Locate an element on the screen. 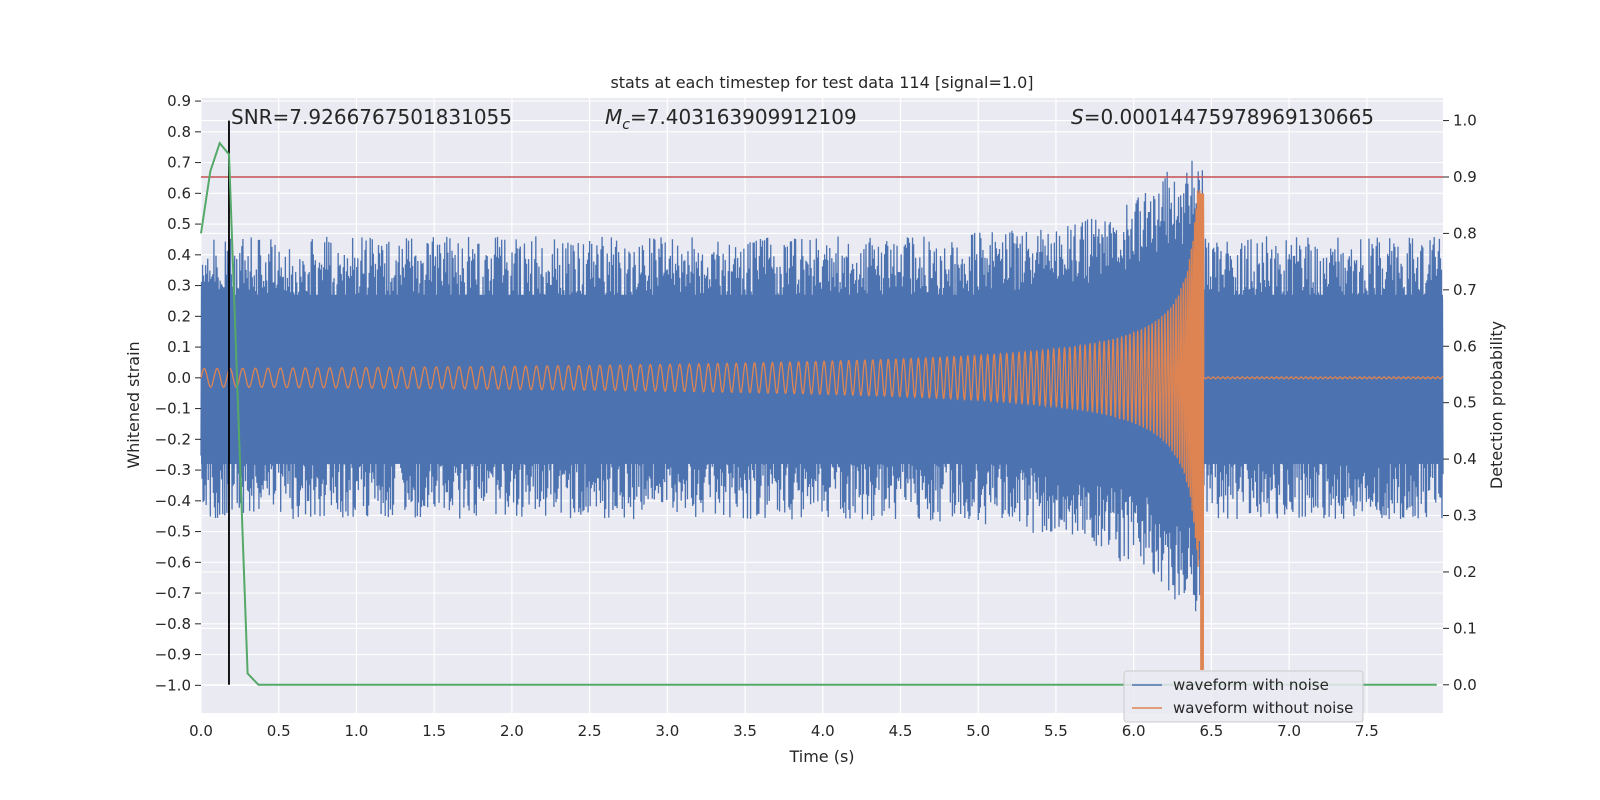 Image resolution: width=1600 pixels, height=800 pixels. chirp-mass-symbol: M is located at coordinates (613, 117).